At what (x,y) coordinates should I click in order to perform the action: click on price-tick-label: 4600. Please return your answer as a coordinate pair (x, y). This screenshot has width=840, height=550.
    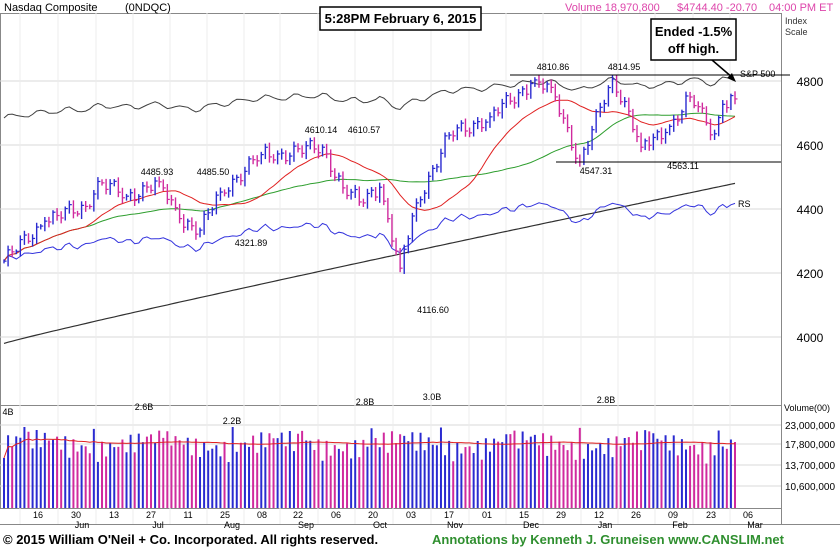
    Looking at the image, I should click on (810, 146).